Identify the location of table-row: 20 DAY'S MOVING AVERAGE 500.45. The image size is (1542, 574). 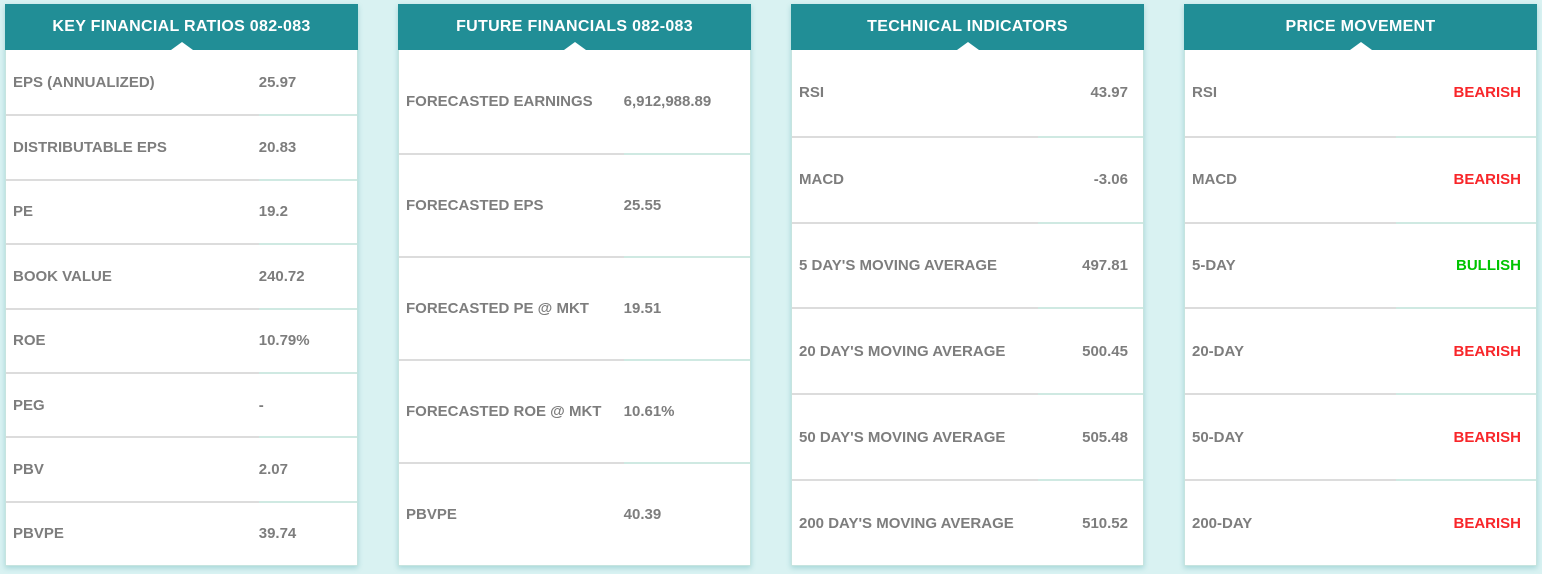
(967, 350).